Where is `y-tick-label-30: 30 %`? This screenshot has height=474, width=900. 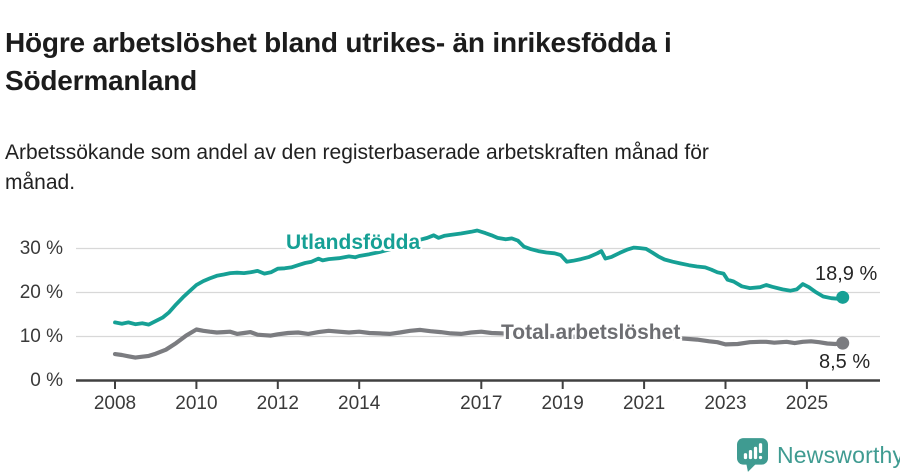
y-tick-label-30: 30 % is located at coordinates (41, 248).